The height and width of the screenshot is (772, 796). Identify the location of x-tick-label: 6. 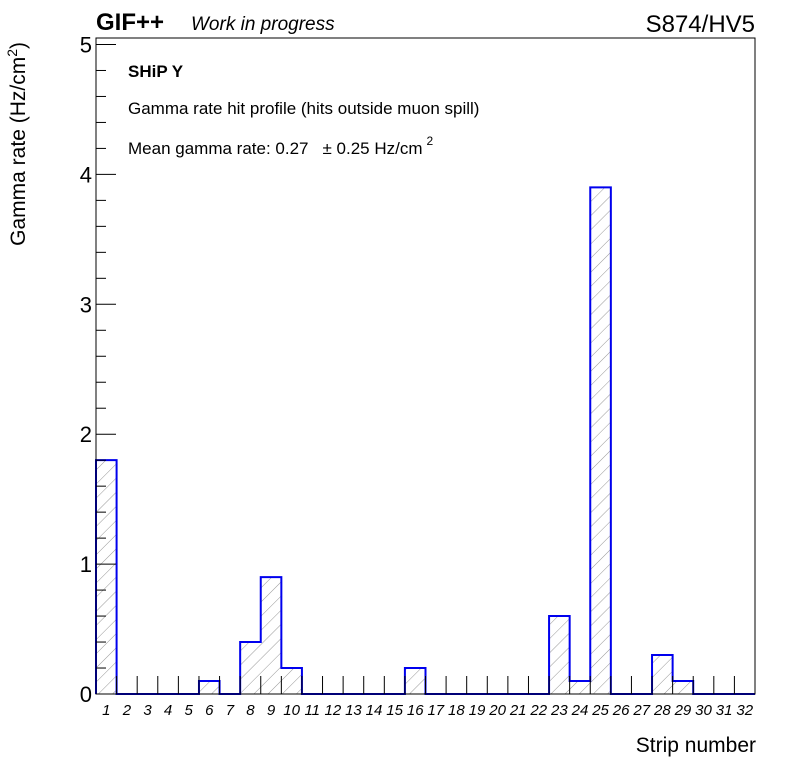
(209, 710).